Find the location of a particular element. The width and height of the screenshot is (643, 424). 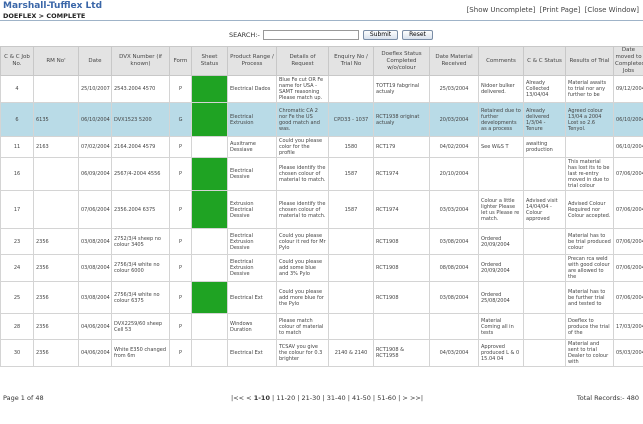

column-header: C & C Status is located at coordinates (544, 61).